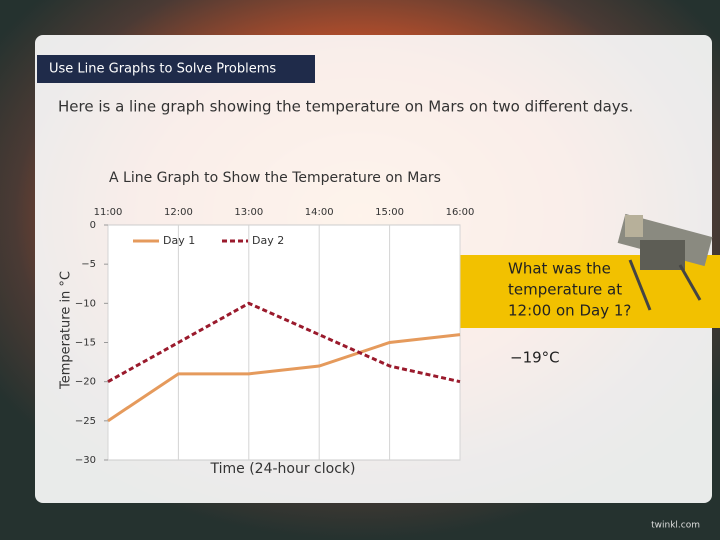 The width and height of the screenshot is (720, 544). I want to click on header-box, so click(176, 69).